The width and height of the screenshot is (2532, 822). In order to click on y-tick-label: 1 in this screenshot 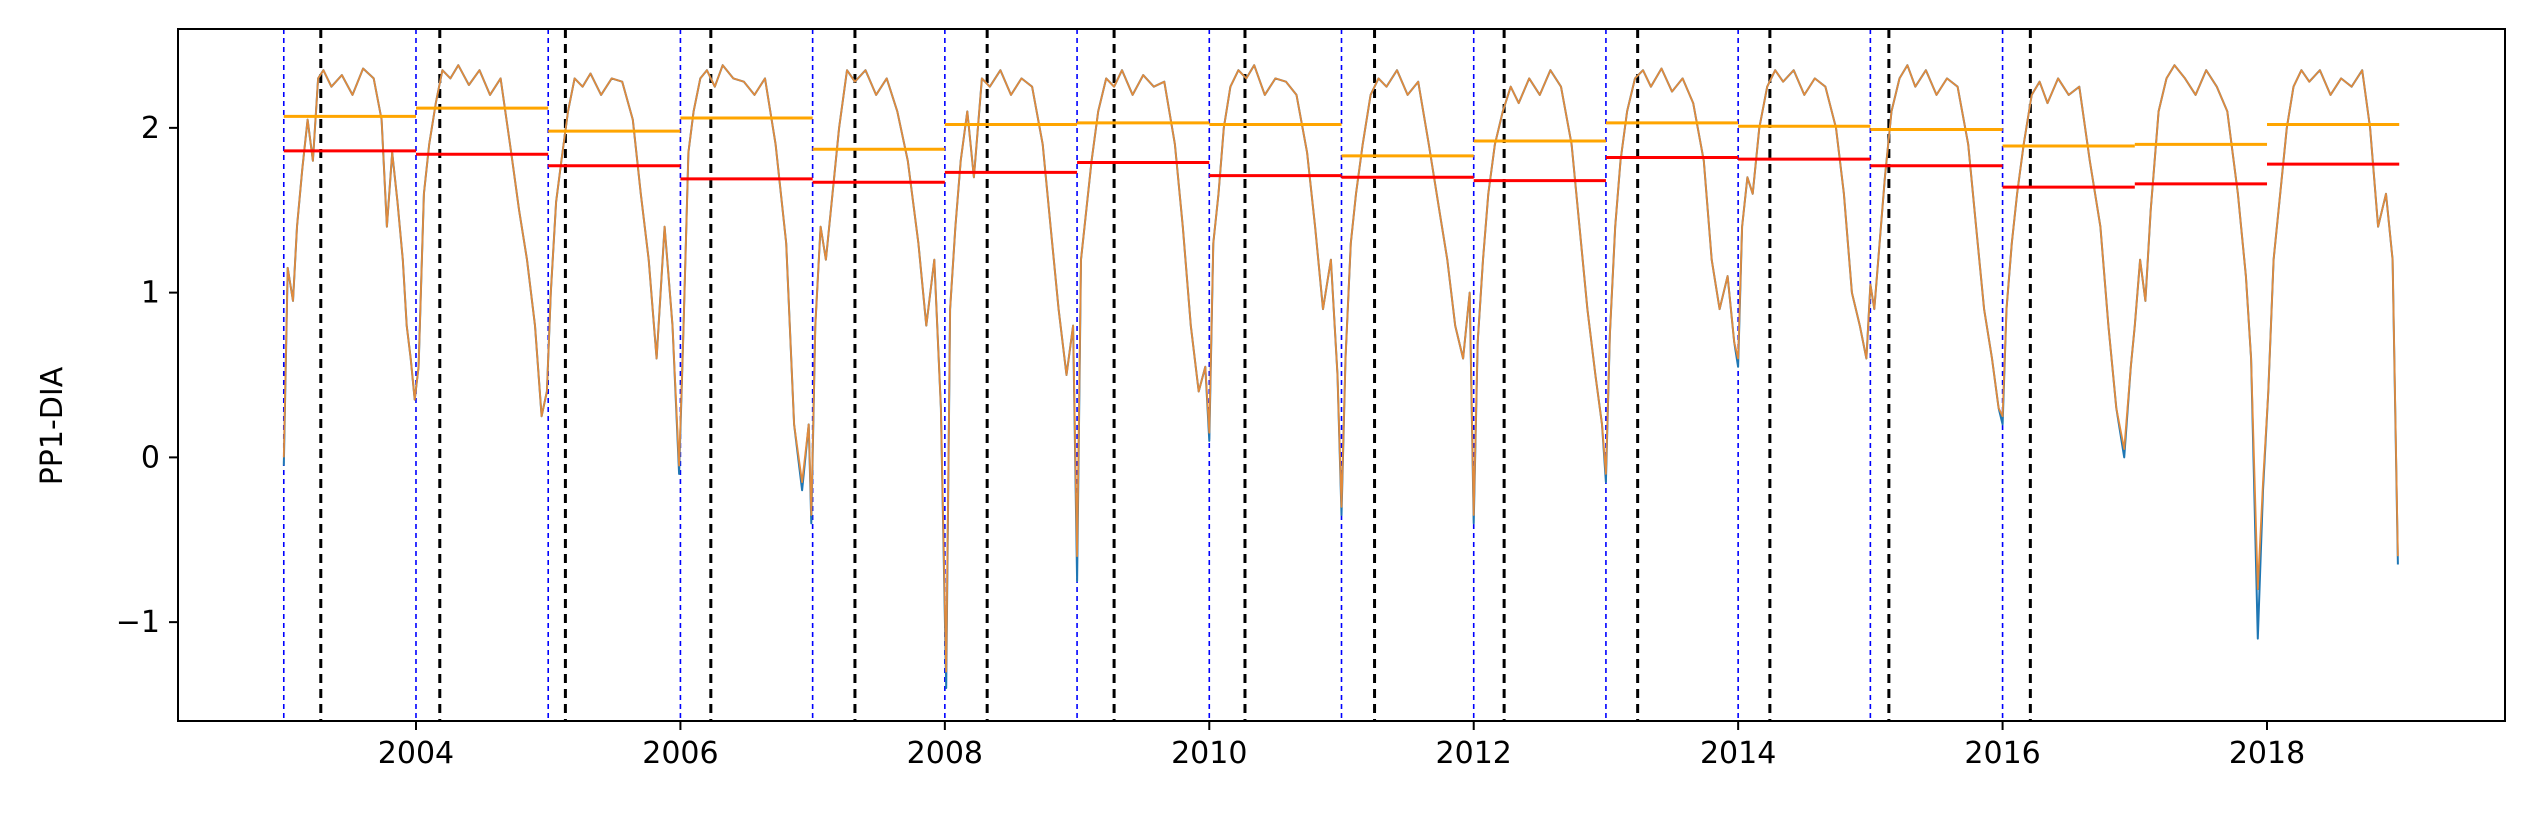, I will do `click(150, 293)`.